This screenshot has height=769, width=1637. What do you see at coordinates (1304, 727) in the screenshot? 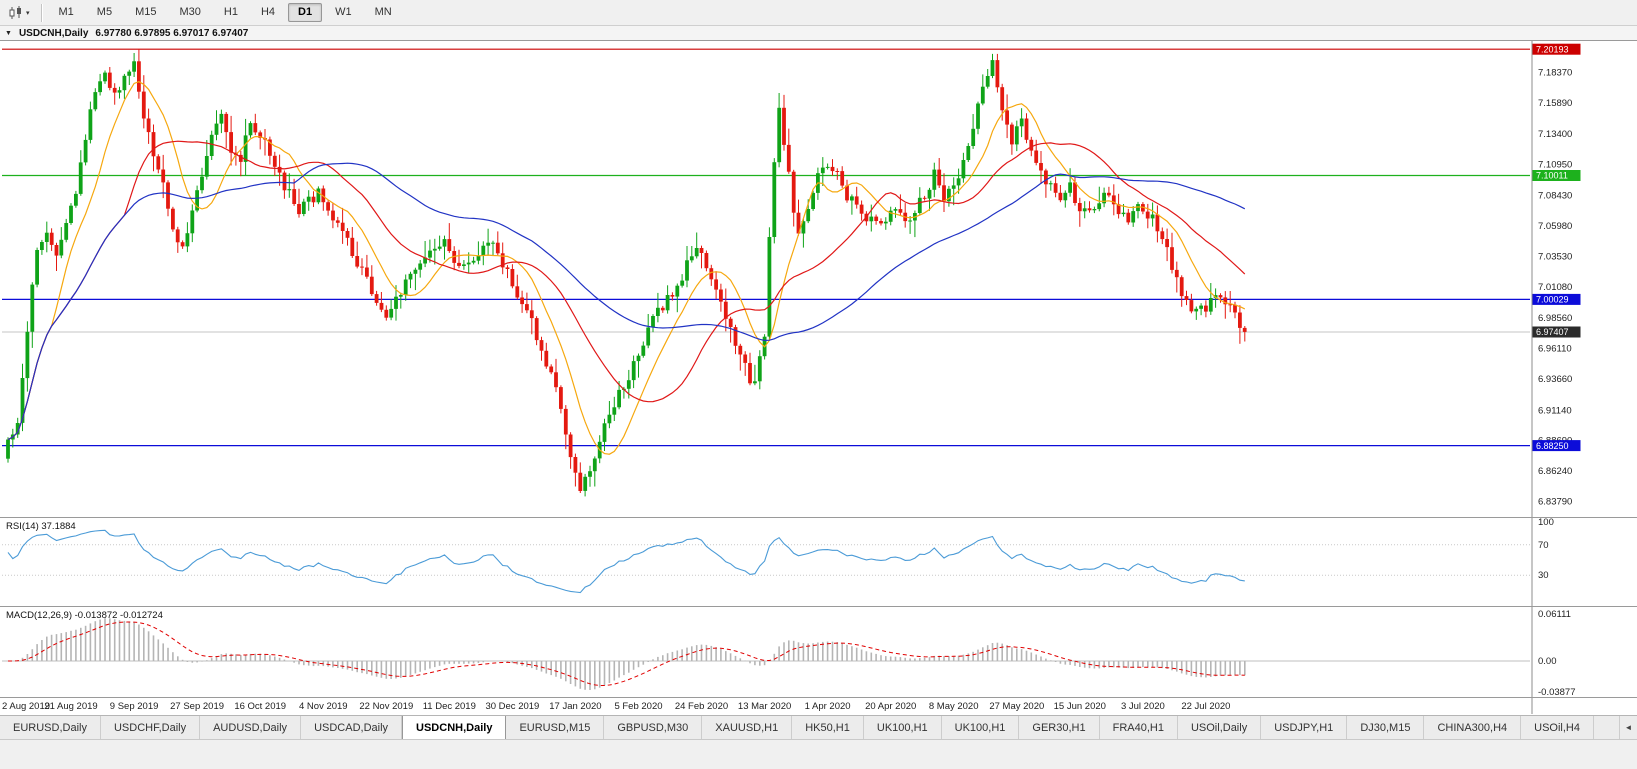
I see `chart-tab-usdjpy-h1: USDJPY,H1` at bounding box center [1304, 727].